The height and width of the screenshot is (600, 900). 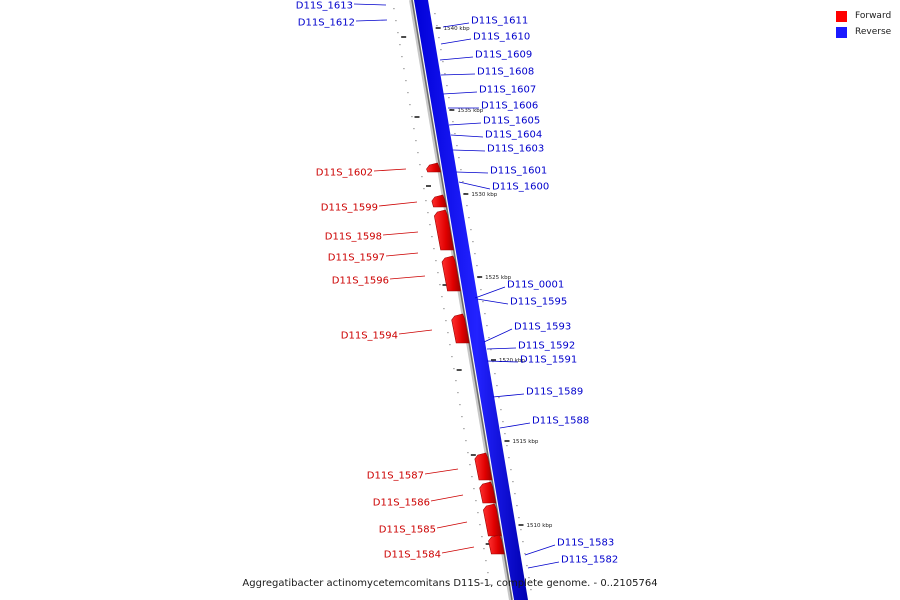 I want to click on legend-forward-label: Forward, so click(x=873, y=16).